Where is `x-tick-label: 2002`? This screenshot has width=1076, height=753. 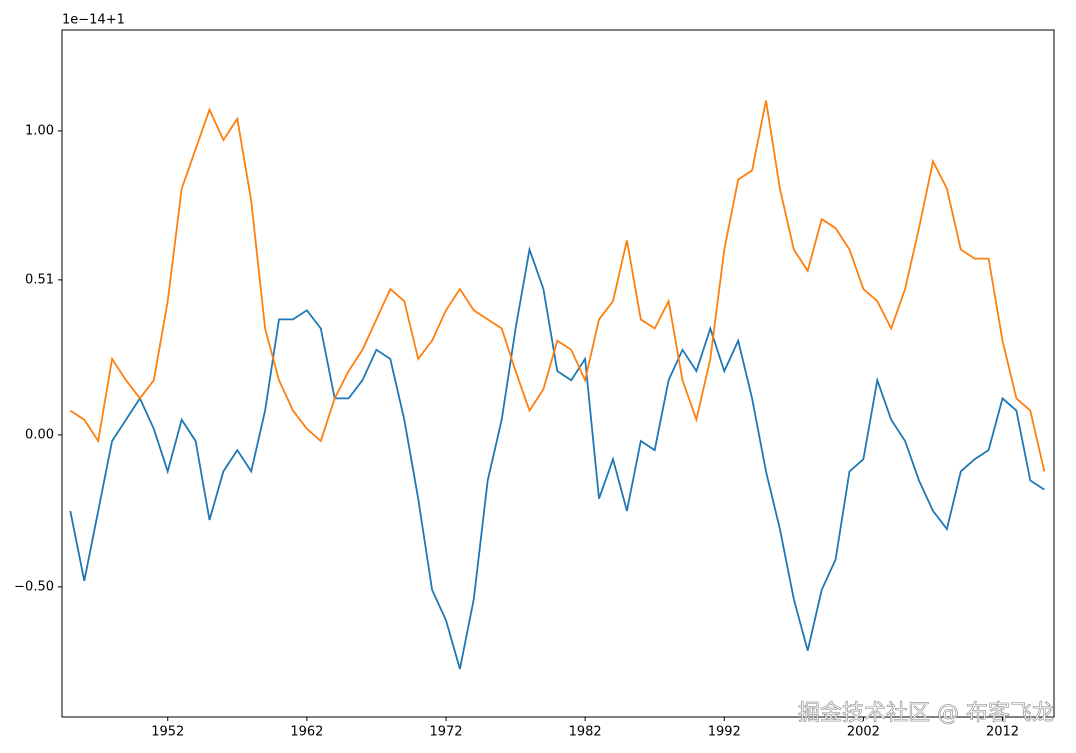 x-tick-label: 2002 is located at coordinates (863, 732).